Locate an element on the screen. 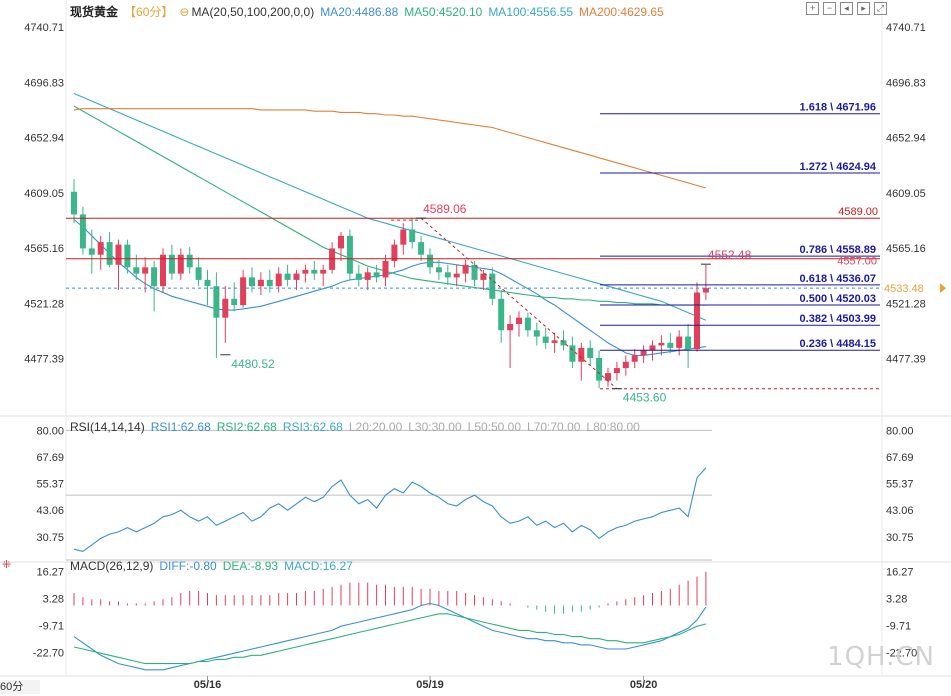 This screenshot has width=951, height=696. current-price-label: 4533.48 is located at coordinates (904, 289).